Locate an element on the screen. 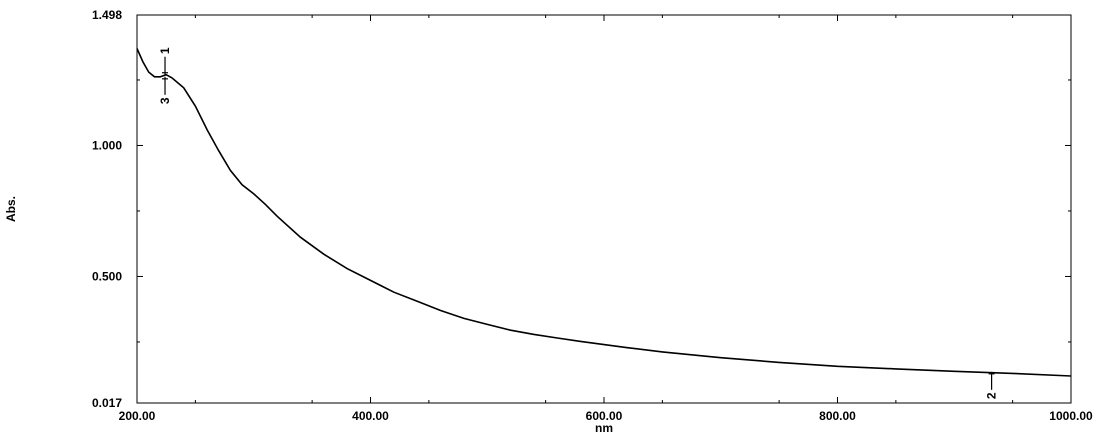  peak-label: 2 is located at coordinates (992, 395).